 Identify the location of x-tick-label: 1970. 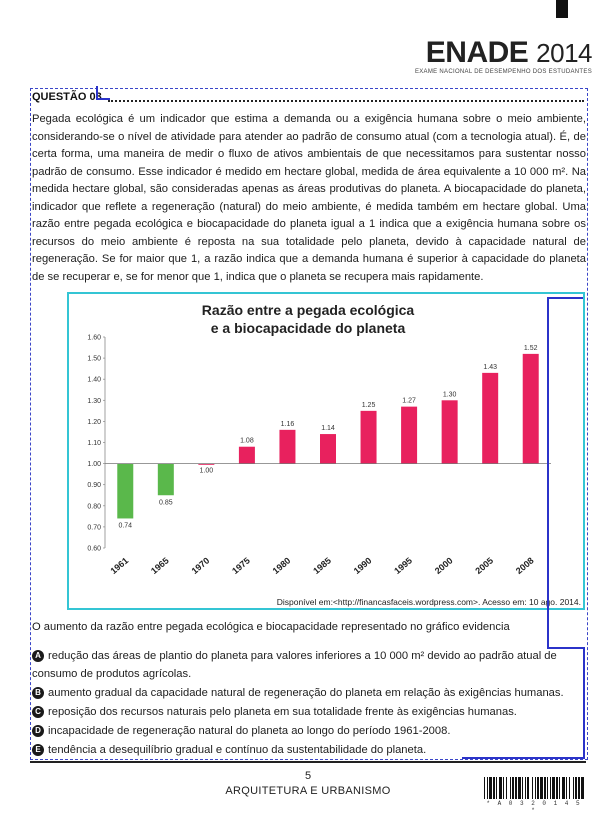
(201, 565).